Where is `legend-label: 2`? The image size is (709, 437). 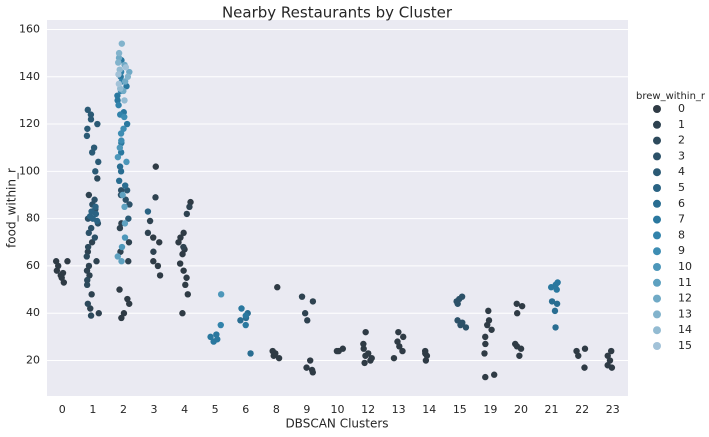
legend-label: 2 is located at coordinates (681, 140).